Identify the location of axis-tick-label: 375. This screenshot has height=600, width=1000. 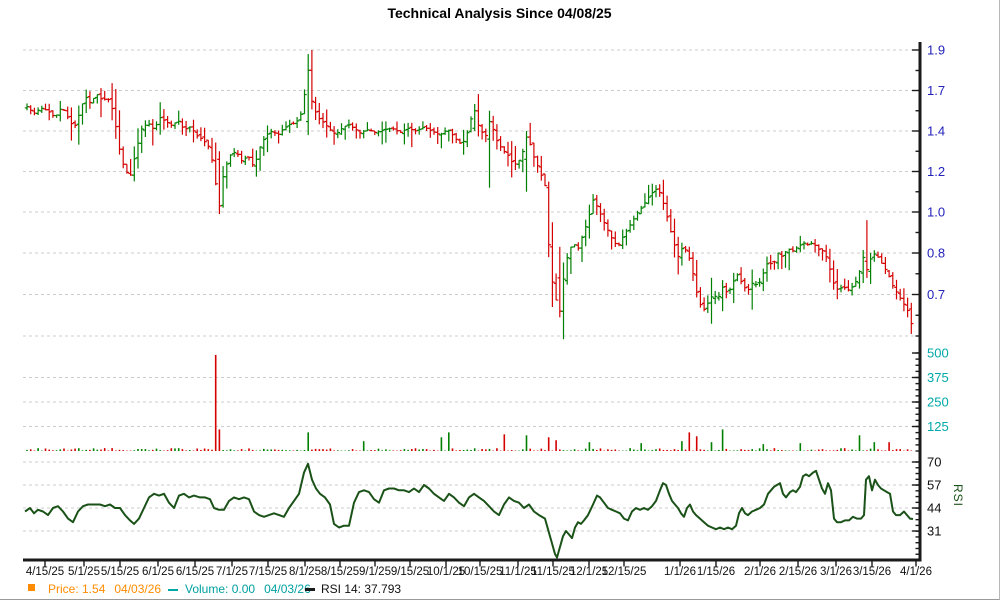
(938, 377).